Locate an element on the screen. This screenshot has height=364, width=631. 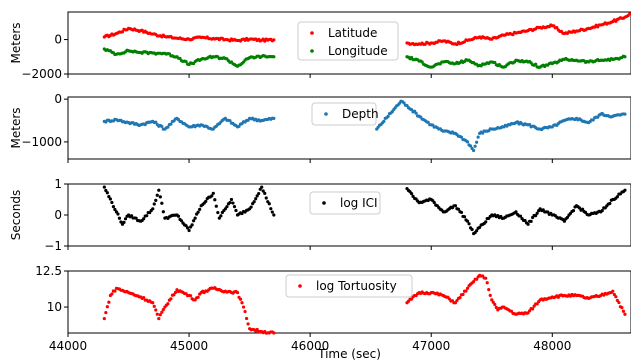
x-tick-label: 44000 is located at coordinates (68, 346).